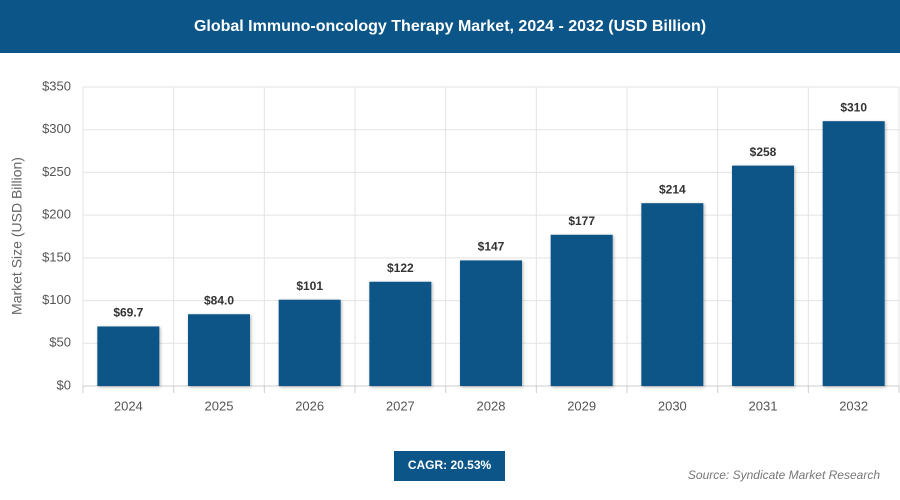  What do you see at coordinates (672, 189) in the screenshot?
I see `value-label: $214` at bounding box center [672, 189].